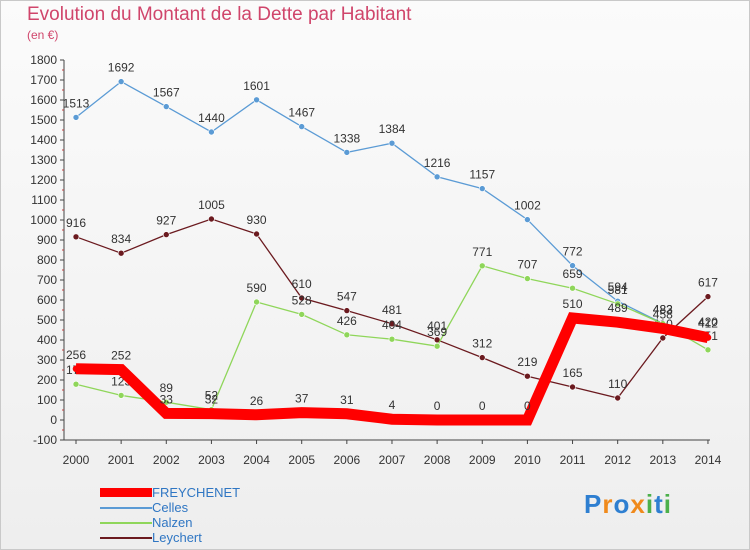  I want to click on data-label: 590, so click(257, 288).